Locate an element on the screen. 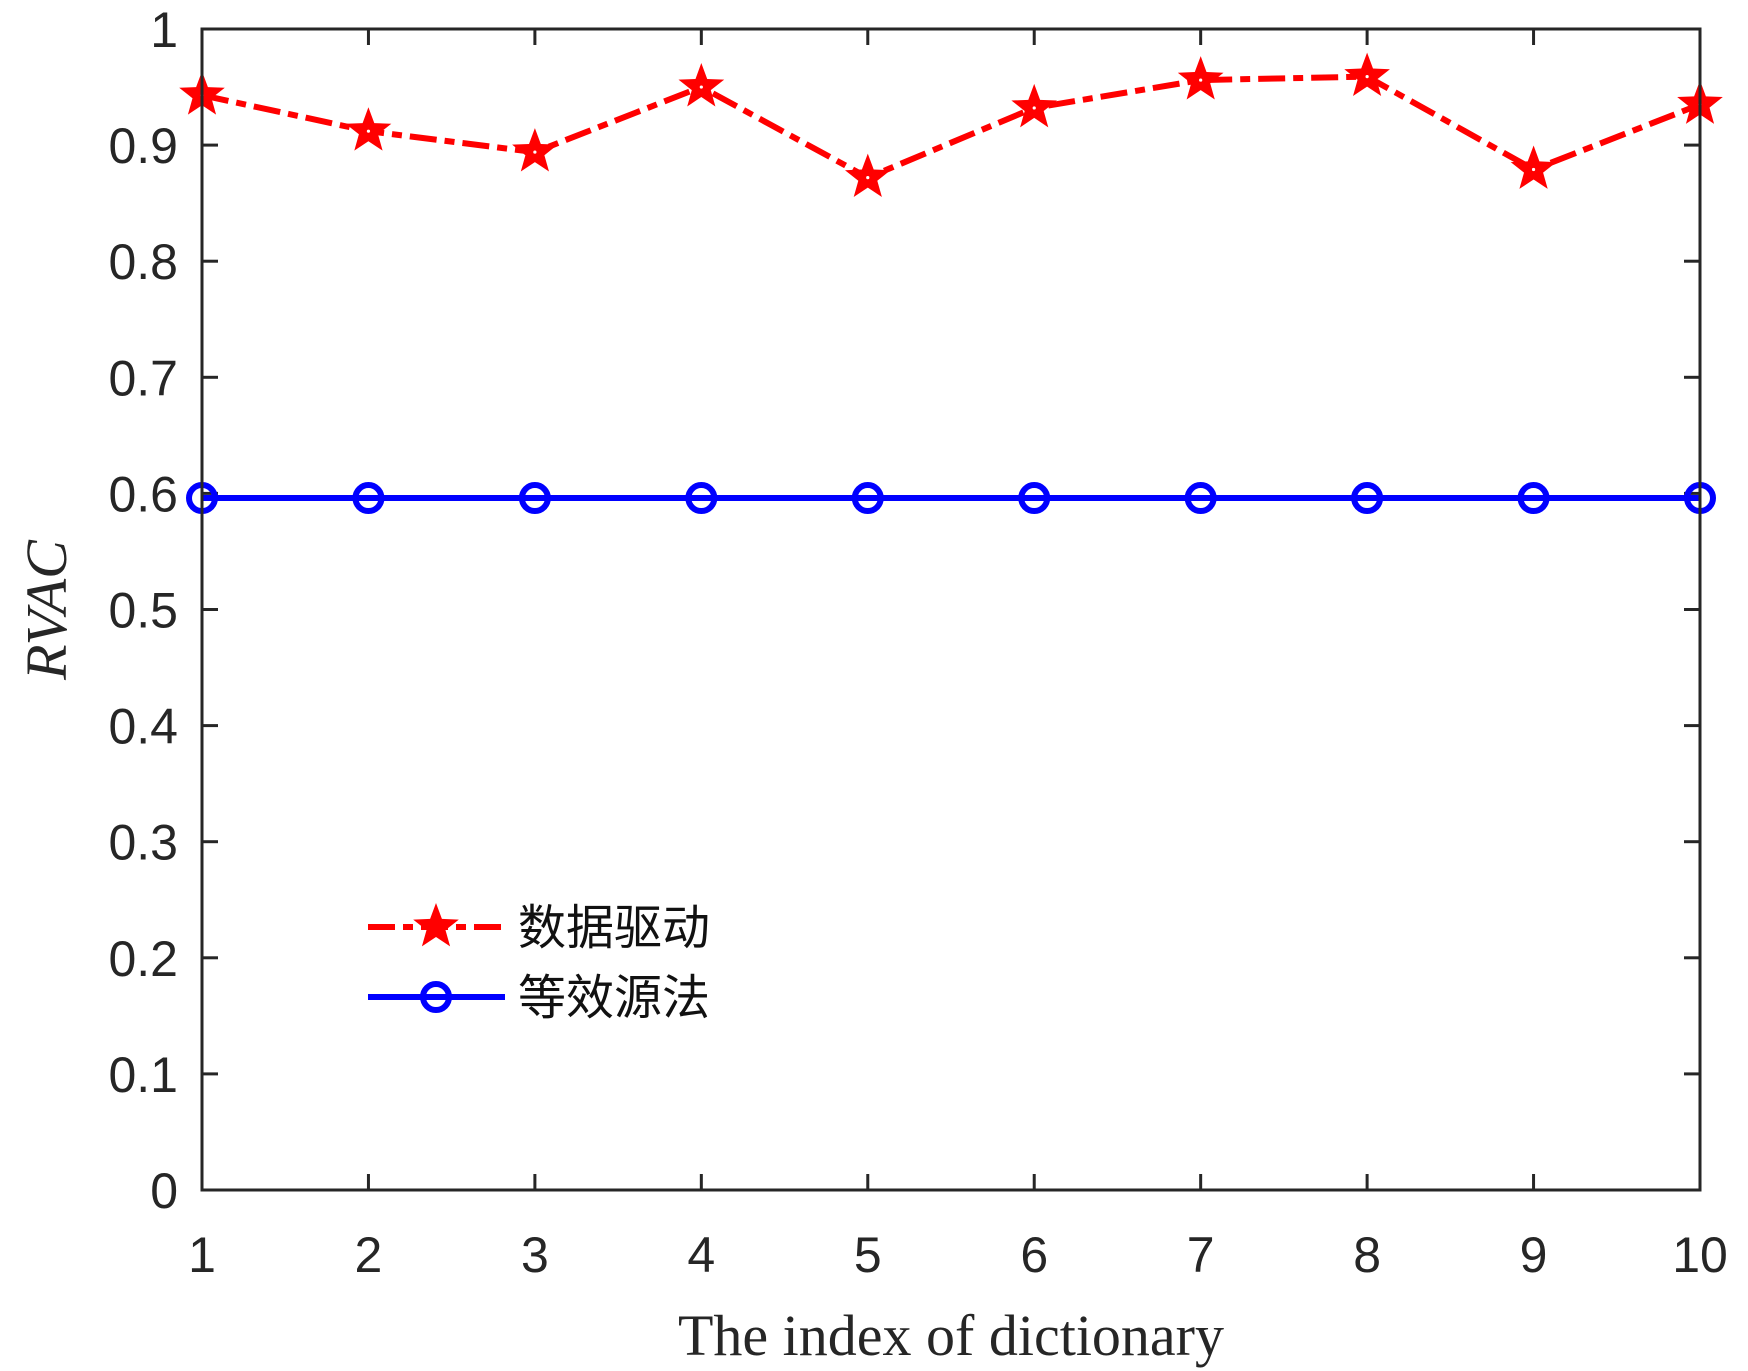 Image resolution: width=1748 pixels, height=1371 pixels. y-axis-title: RVAC is located at coordinates (46, 610).